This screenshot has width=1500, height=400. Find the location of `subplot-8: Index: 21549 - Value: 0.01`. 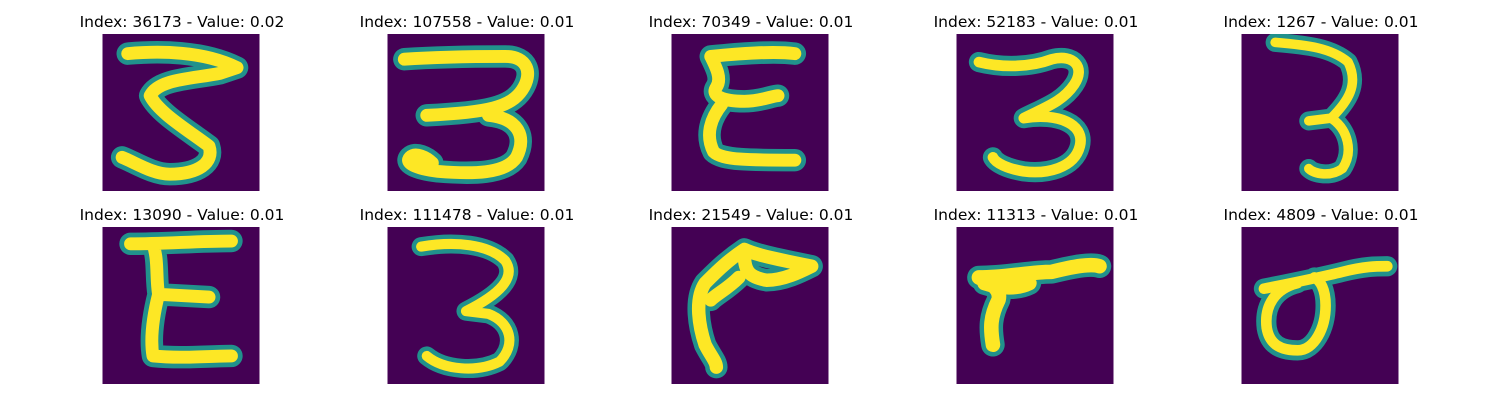

subplot-8: Index: 21549 - Value: 0.01 is located at coordinates (751, 295).